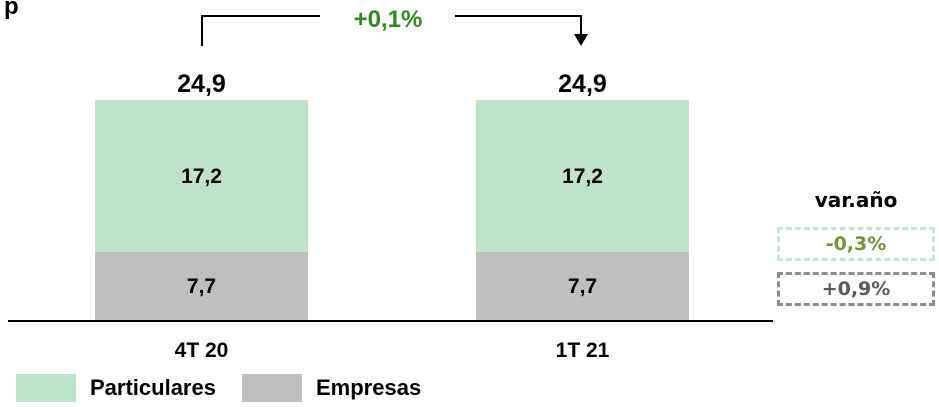 This screenshot has width=939, height=407. Describe the element at coordinates (388, 19) in the screenshot. I see `change-label: +0,1%` at that location.